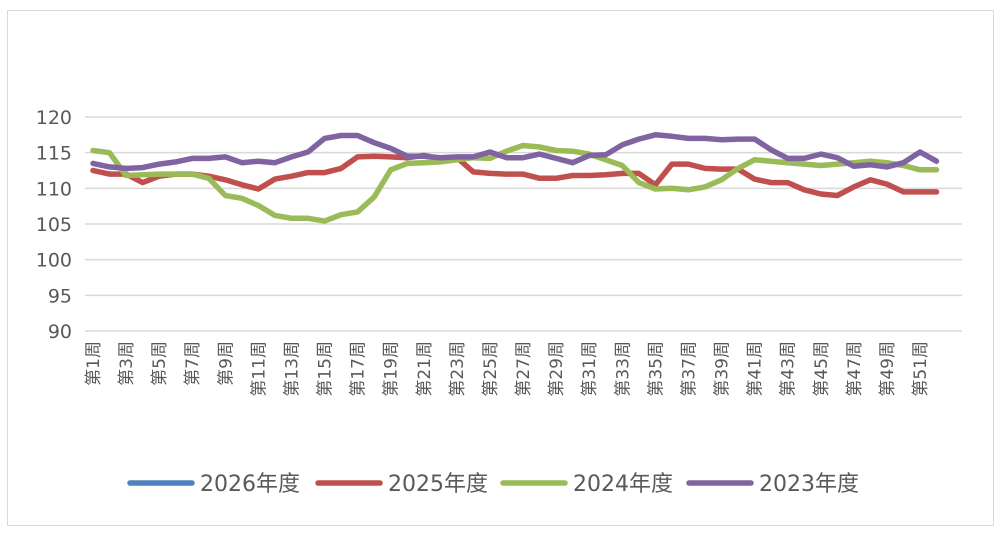  I want to click on x-tick-label: 第1周, so click(94, 363).